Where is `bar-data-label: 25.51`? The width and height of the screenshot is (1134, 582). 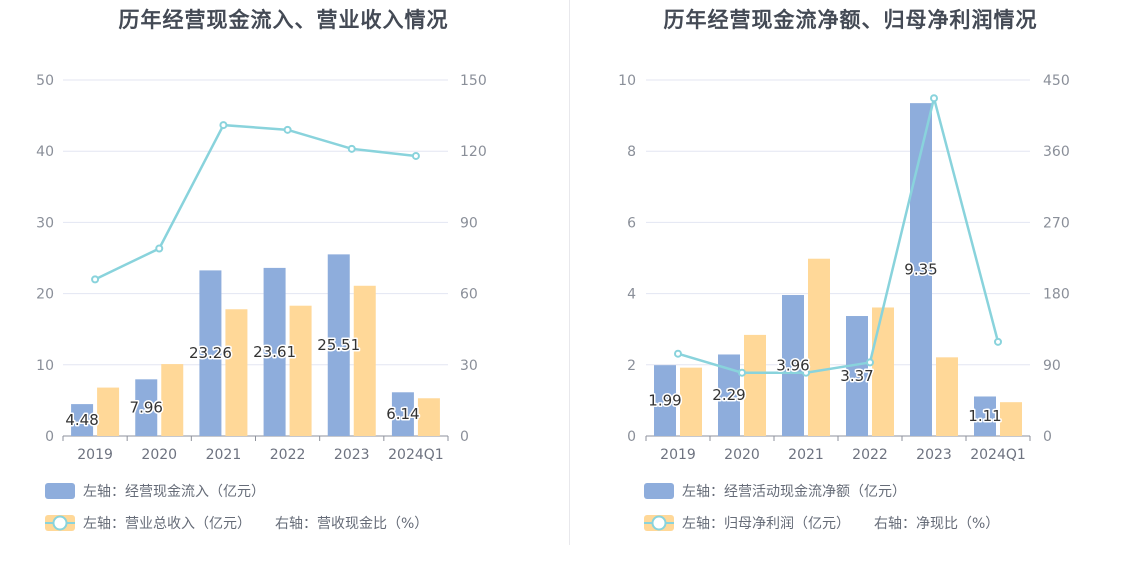 bar-data-label: 25.51 is located at coordinates (338, 345).